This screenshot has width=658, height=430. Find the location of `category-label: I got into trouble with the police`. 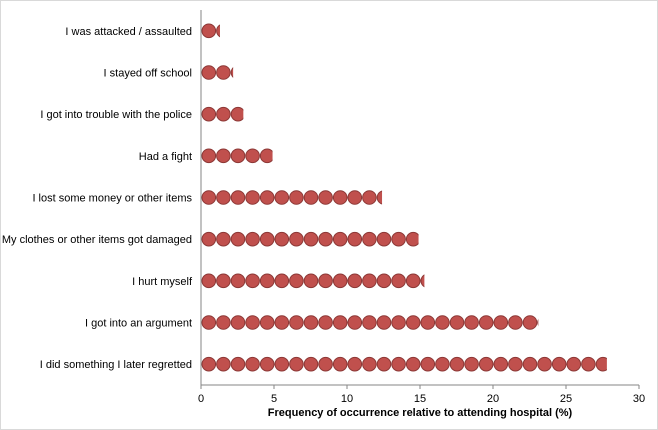

category-label: I got into trouble with the police is located at coordinates (116, 115).